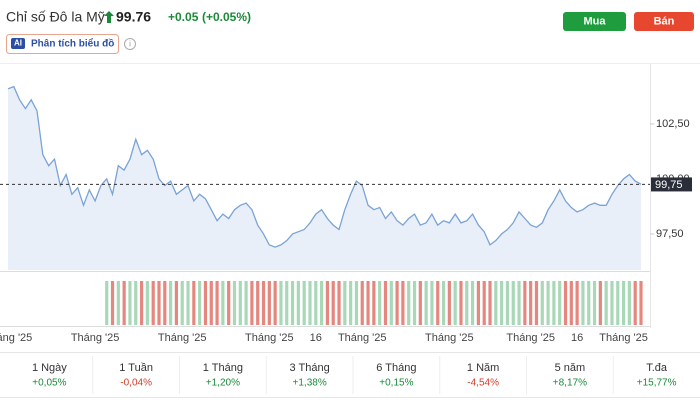  I want to click on period-change: +1,38%, so click(310, 383).